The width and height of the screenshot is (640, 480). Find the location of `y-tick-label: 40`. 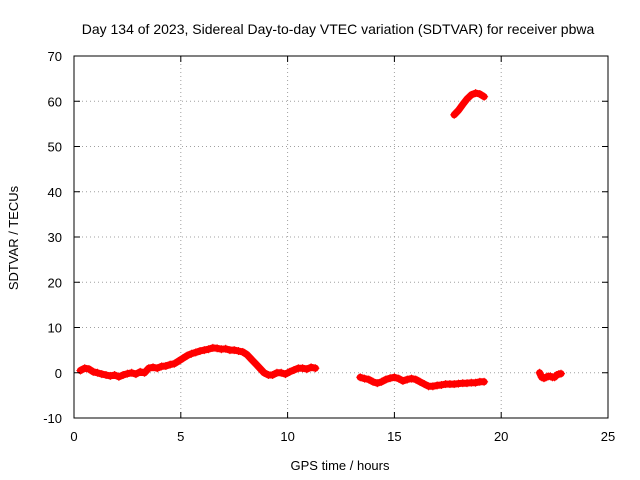

y-tick-label: 40 is located at coordinates (55, 192).